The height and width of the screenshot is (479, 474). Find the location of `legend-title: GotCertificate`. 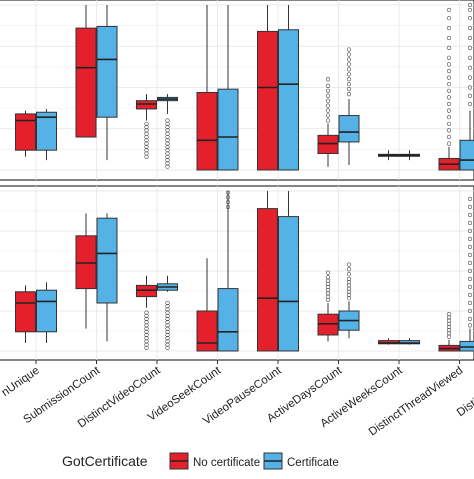

legend-title: GotCertificate is located at coordinates (105, 461).